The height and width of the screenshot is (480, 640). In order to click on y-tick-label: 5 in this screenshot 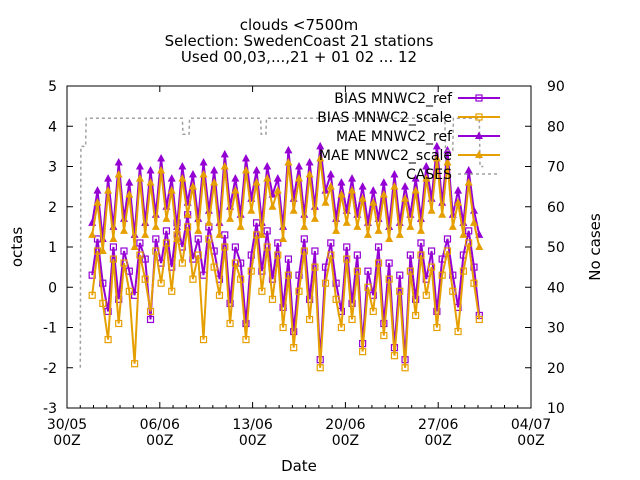, I will do `click(52, 87)`.